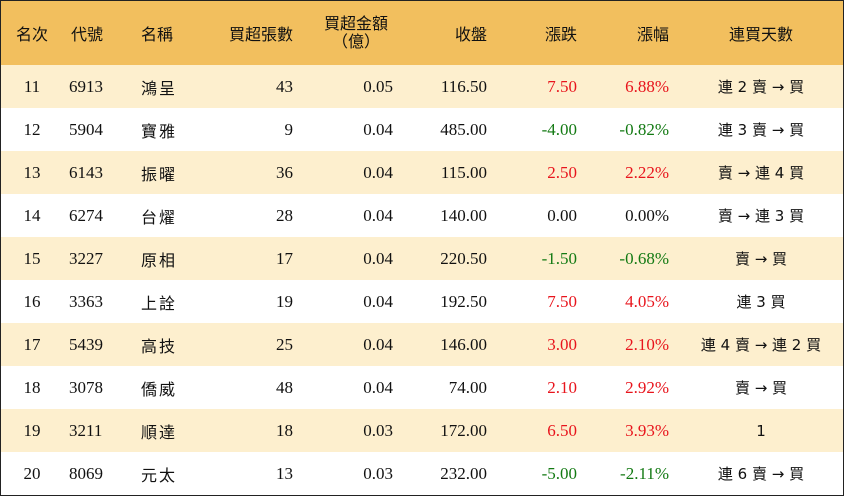 Image resolution: width=844 pixels, height=496 pixels. I want to click on cell-net-buy-lots: 17, so click(284, 258).